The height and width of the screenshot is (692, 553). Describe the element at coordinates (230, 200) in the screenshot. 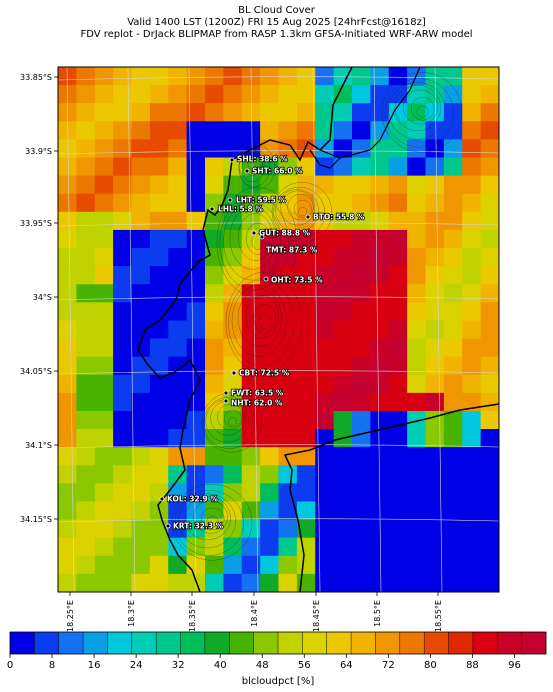

I see `station-dot-lht` at that location.